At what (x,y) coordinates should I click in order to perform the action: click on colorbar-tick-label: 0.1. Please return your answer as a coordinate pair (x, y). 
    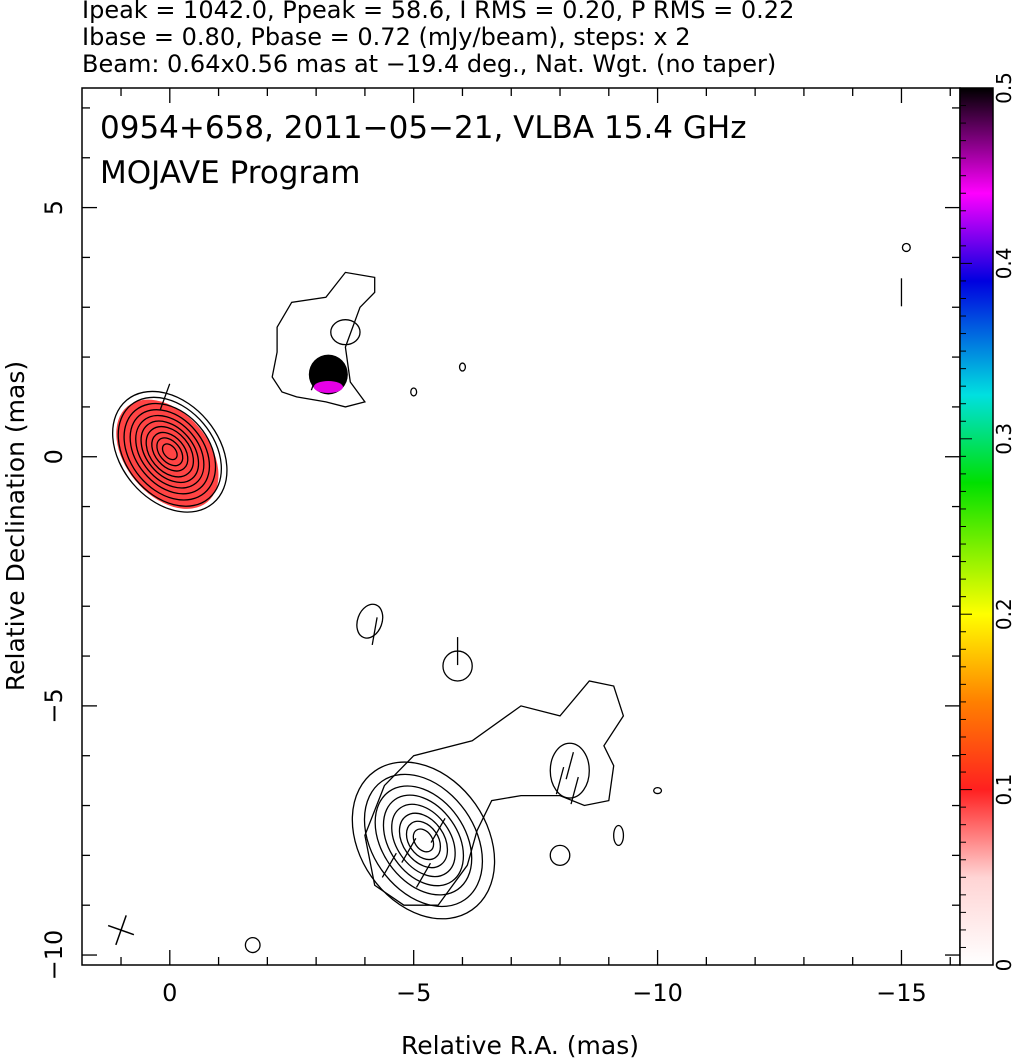
    Looking at the image, I should click on (1004, 790).